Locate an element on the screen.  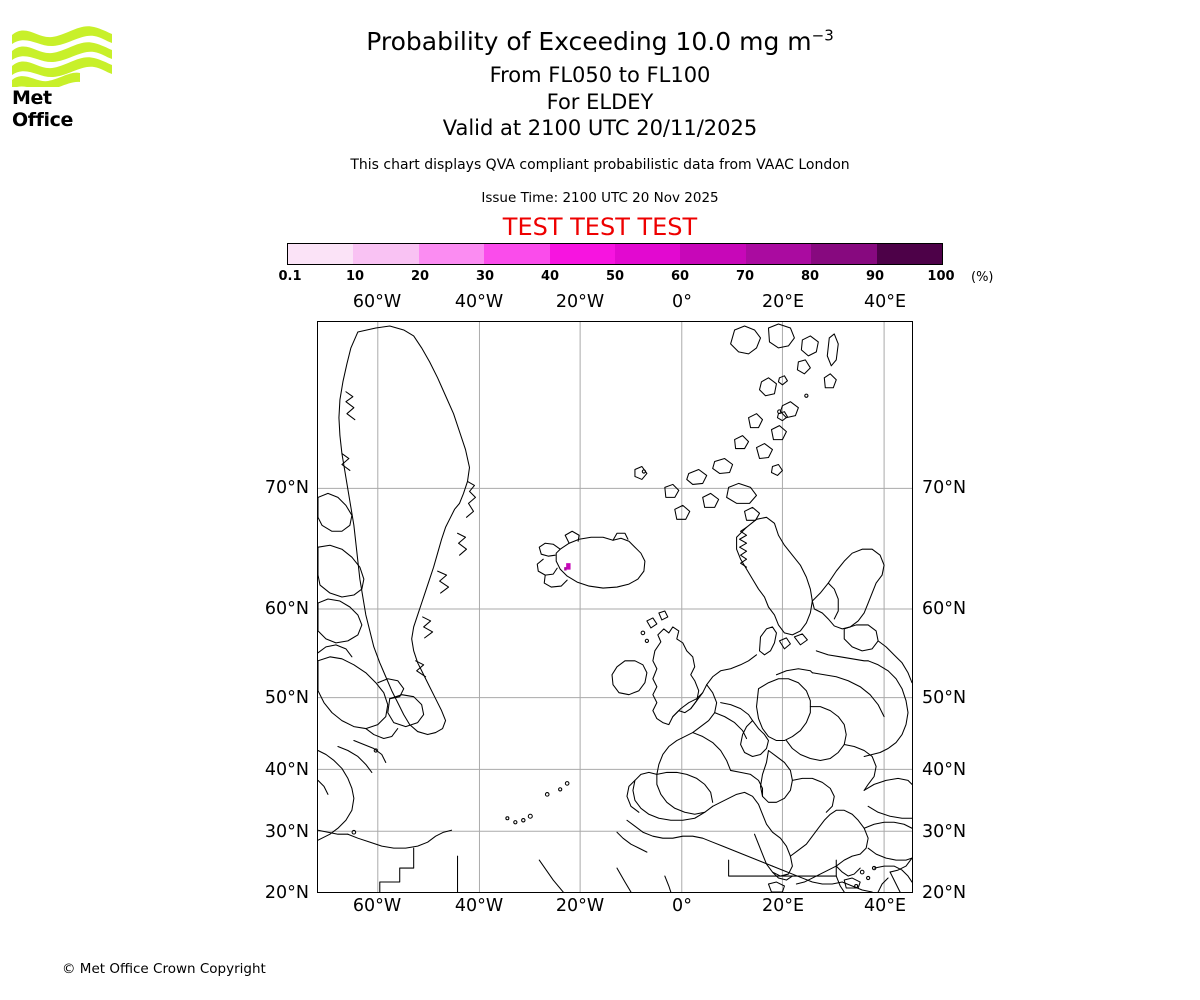
lon-label-bottom-2: 20°W is located at coordinates (580, 906).